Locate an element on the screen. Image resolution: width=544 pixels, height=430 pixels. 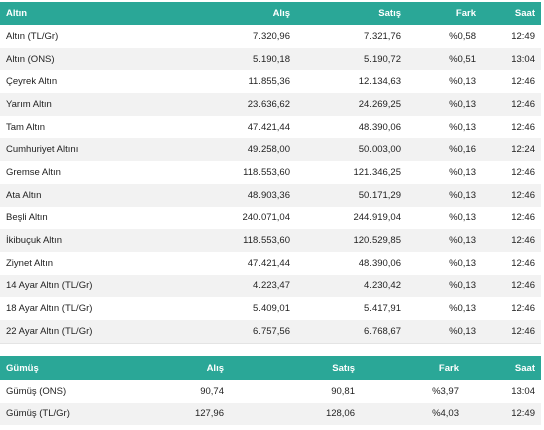
column-header-change: Fark is located at coordinates (465, 13).